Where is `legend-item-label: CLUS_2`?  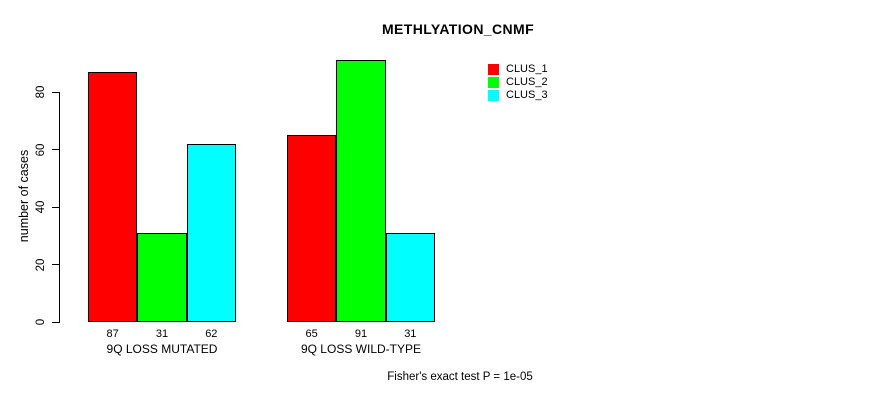
legend-item-label: CLUS_2 is located at coordinates (527, 82).